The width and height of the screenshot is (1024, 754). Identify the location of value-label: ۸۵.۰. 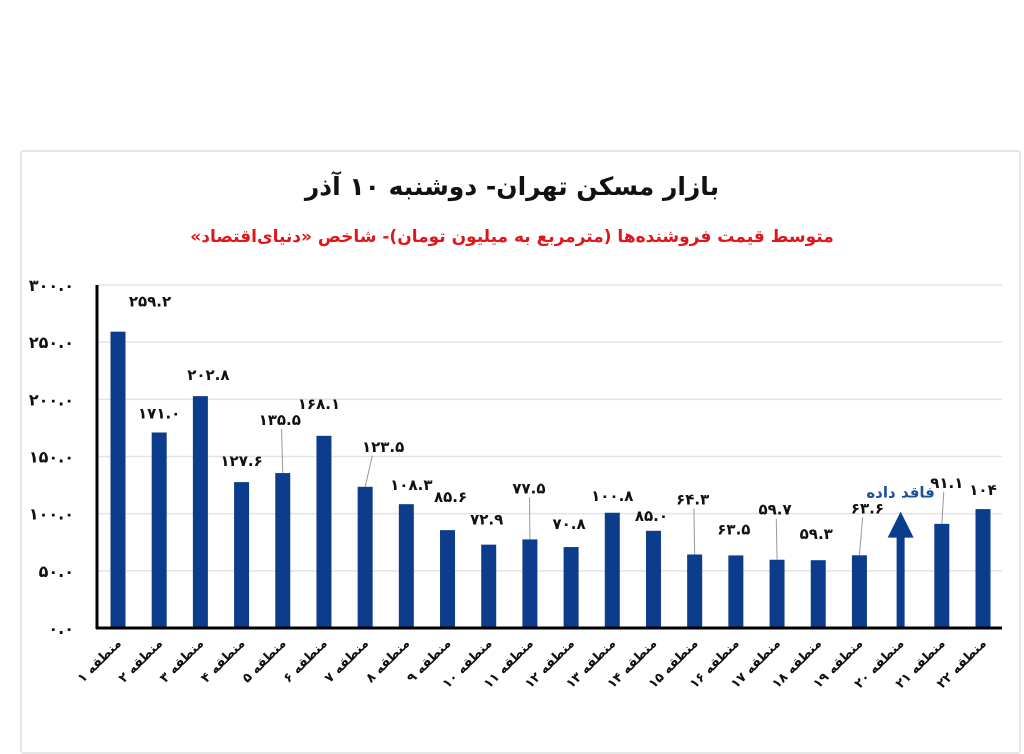
(651, 516).